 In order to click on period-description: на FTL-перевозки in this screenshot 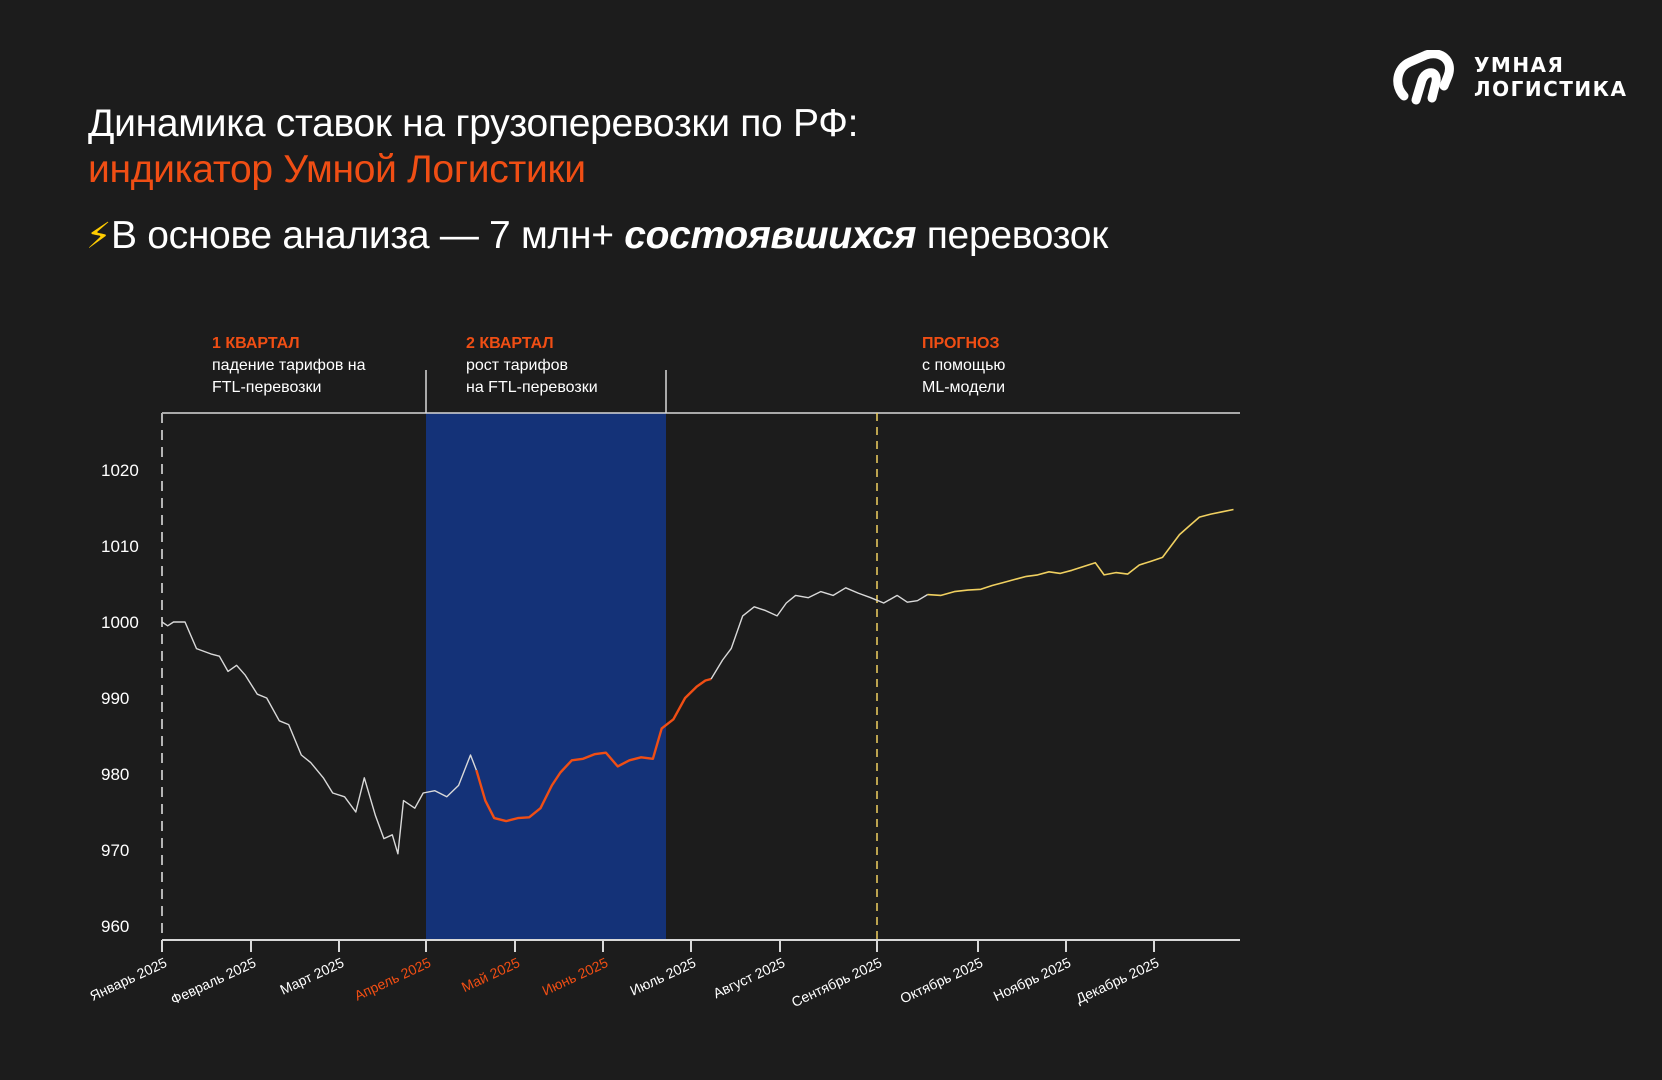, I will do `click(532, 387)`.